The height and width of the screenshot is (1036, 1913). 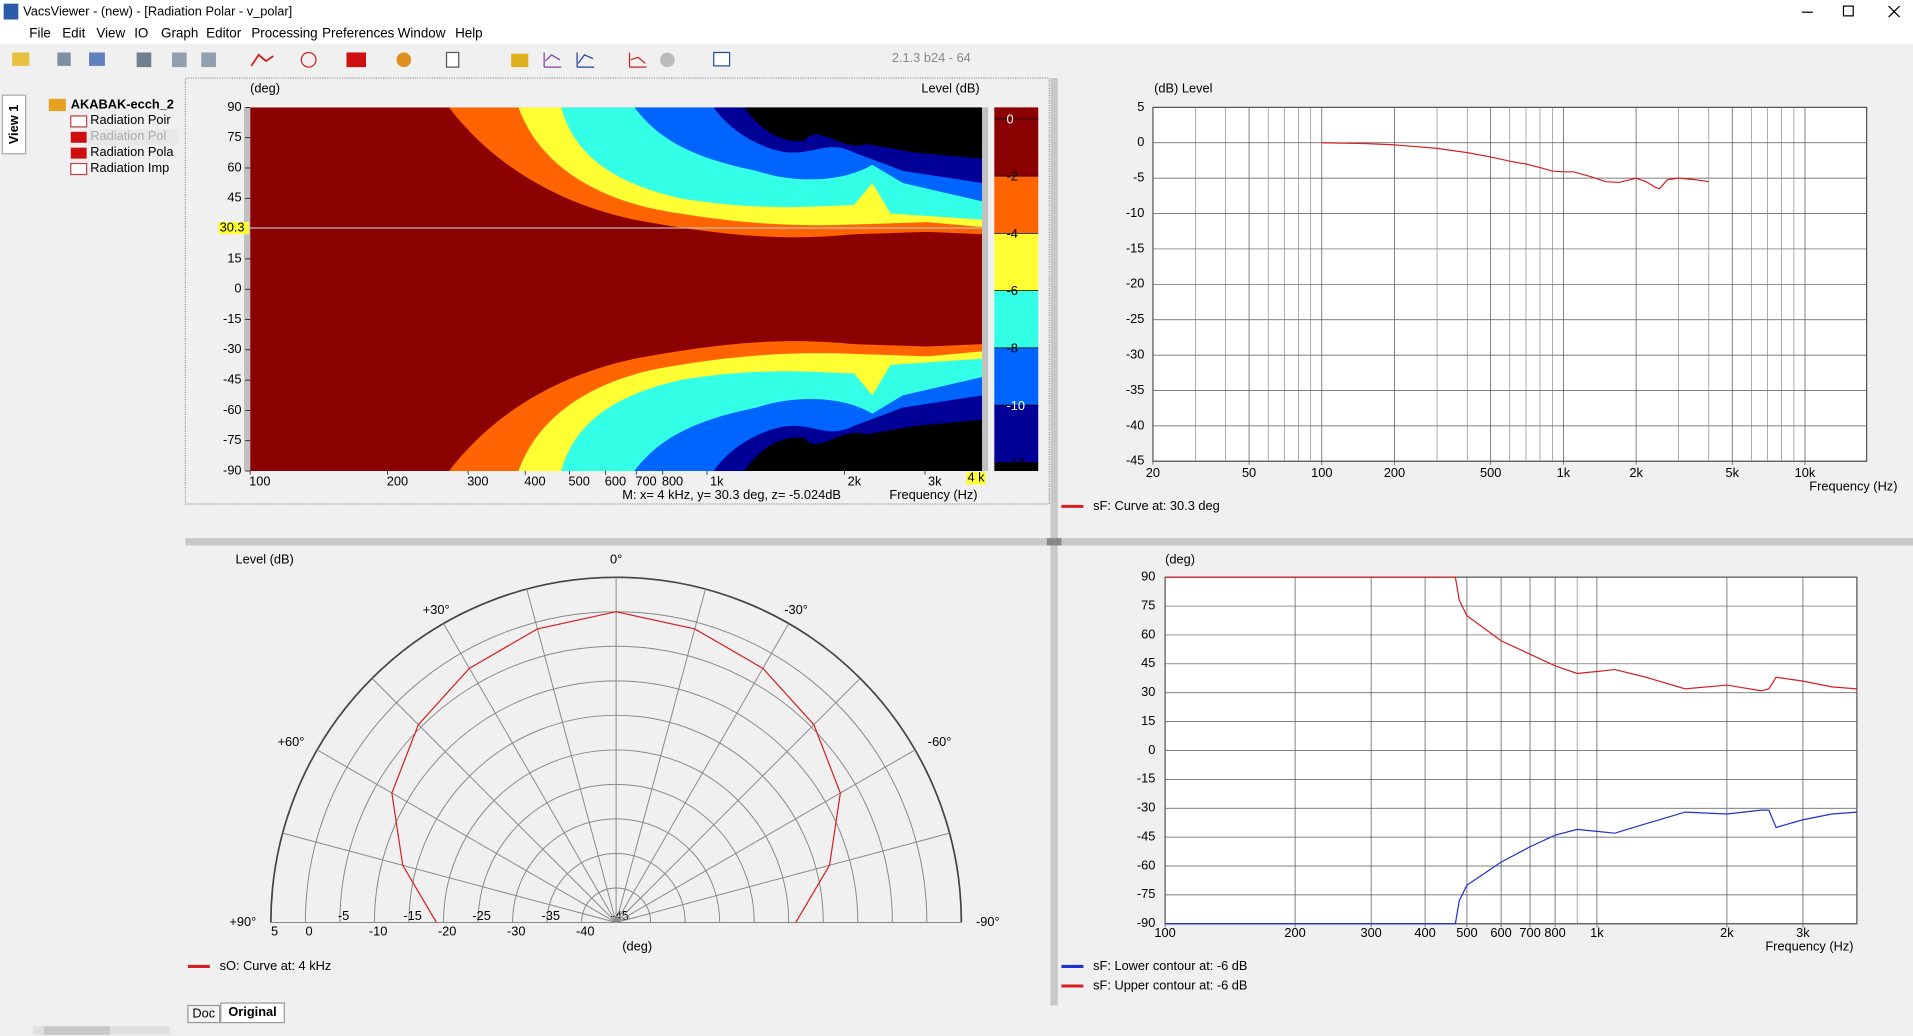 I want to click on tool-open, so click(x=21, y=59).